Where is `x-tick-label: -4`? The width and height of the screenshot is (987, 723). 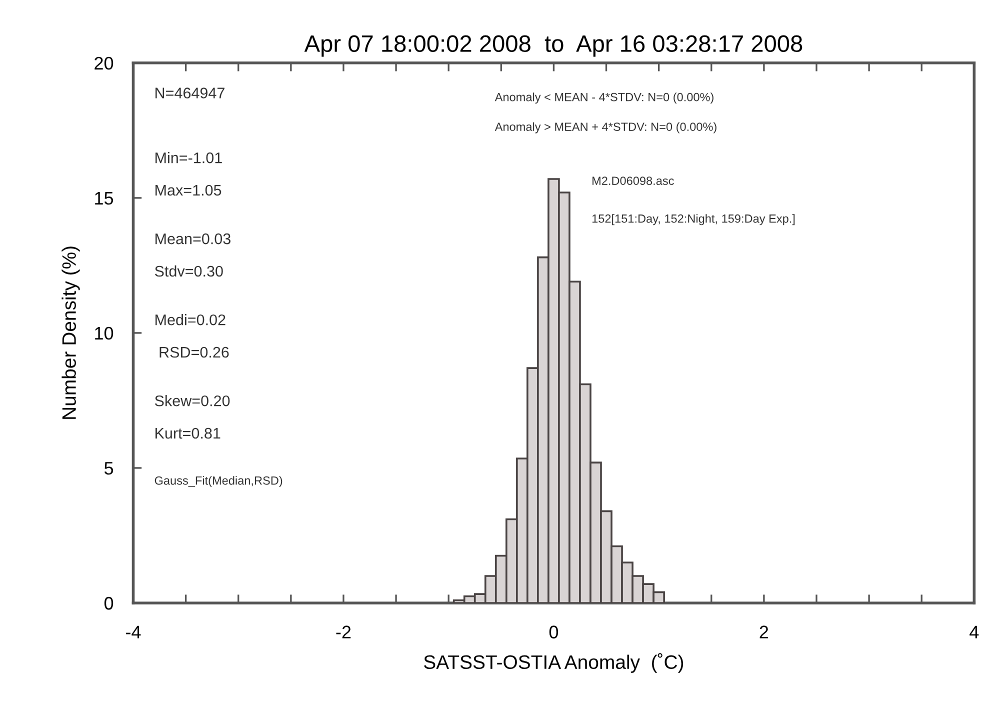 x-tick-label: -4 is located at coordinates (133, 632).